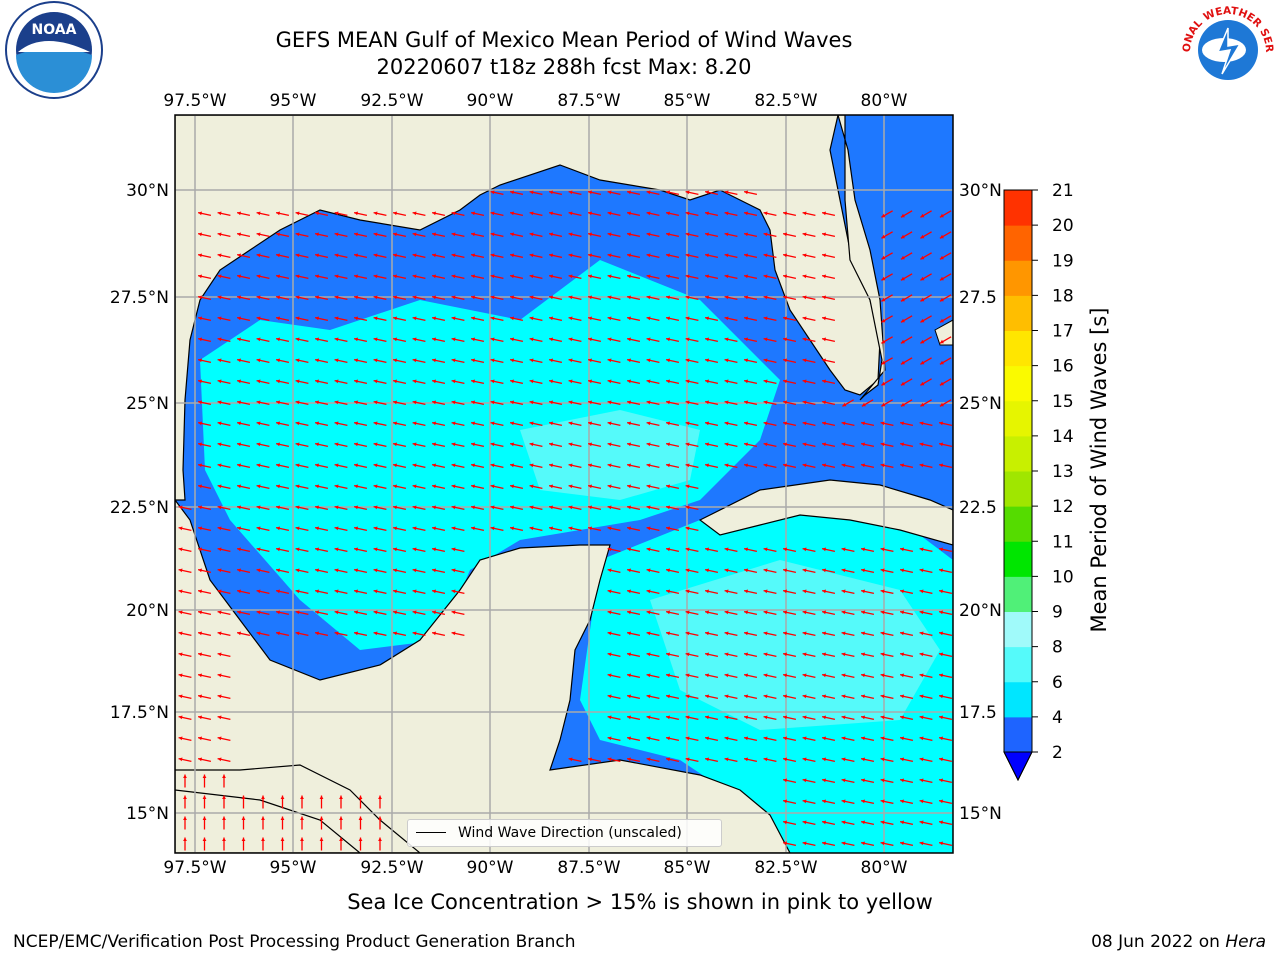  I want to click on lat-tick-left: 17.5°N, so click(139, 713).